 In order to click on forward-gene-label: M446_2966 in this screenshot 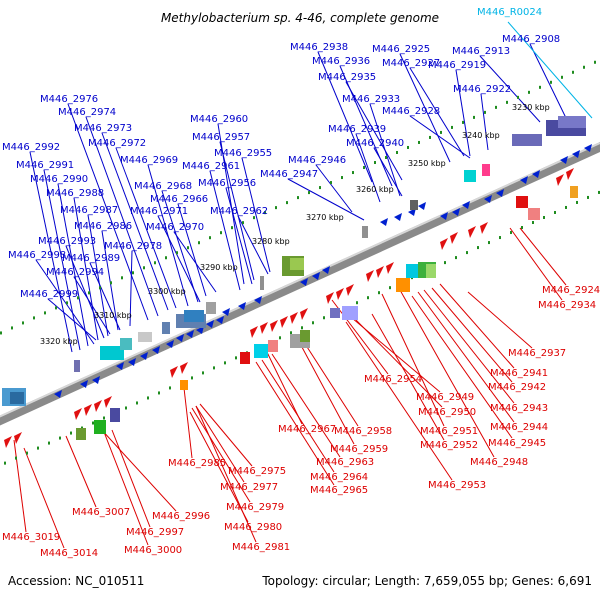, I will do `click(179, 199)`.